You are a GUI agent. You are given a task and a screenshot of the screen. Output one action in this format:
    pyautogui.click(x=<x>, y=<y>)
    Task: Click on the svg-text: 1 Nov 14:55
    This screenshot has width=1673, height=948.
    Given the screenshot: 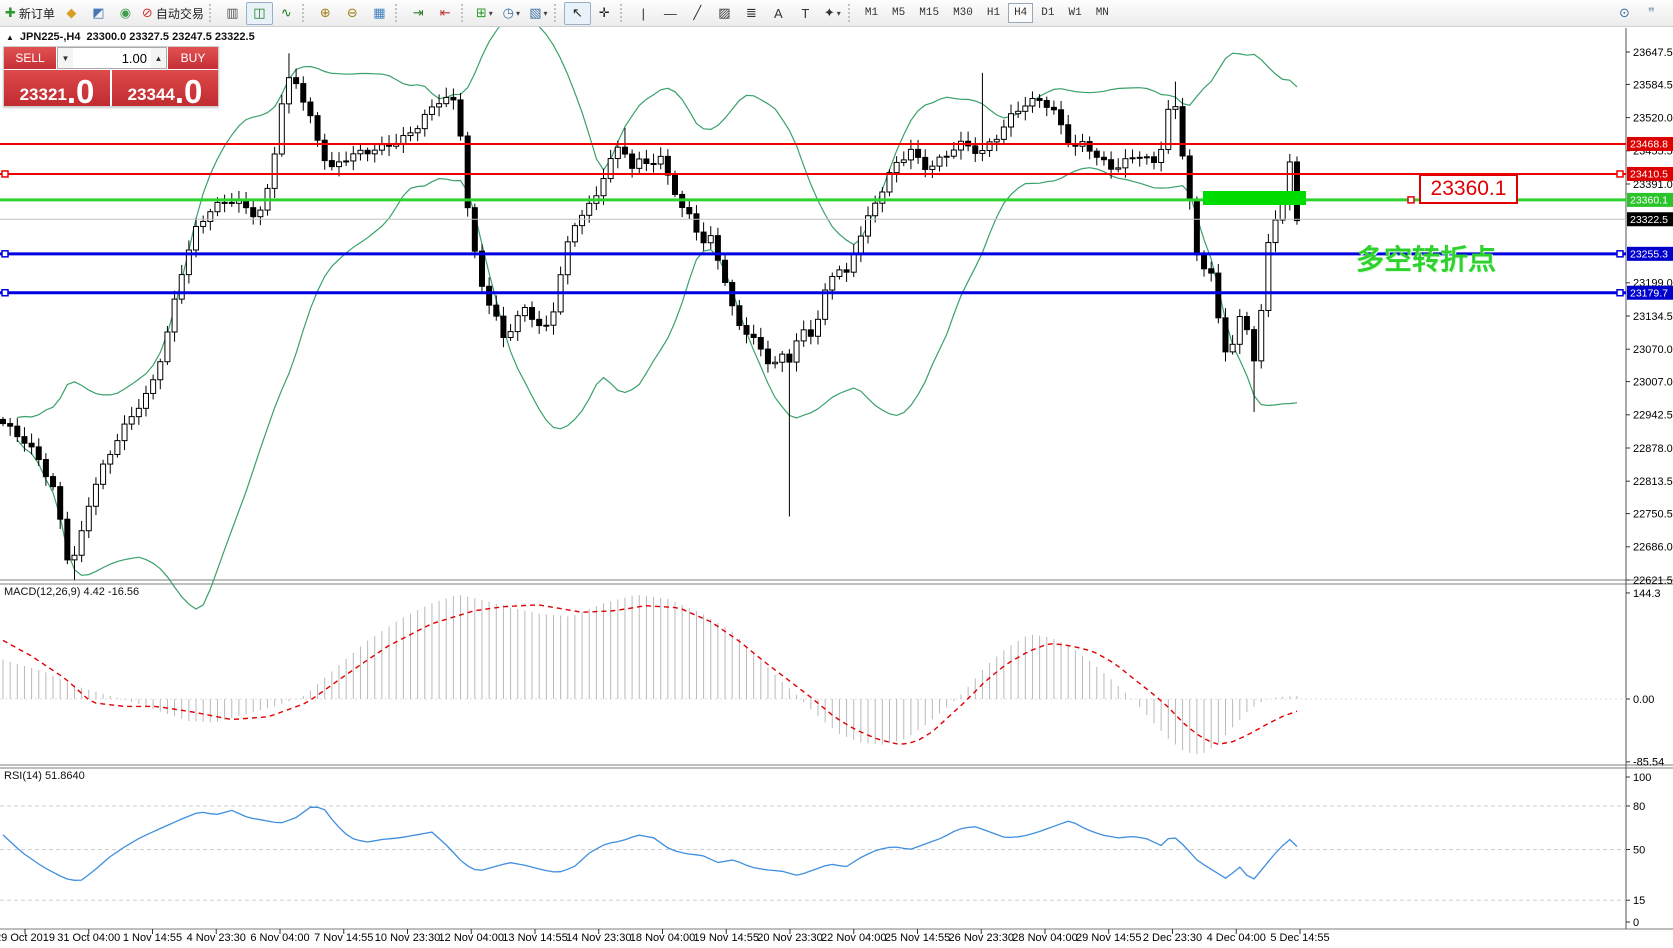 What is the action you would take?
    pyautogui.click(x=152, y=938)
    